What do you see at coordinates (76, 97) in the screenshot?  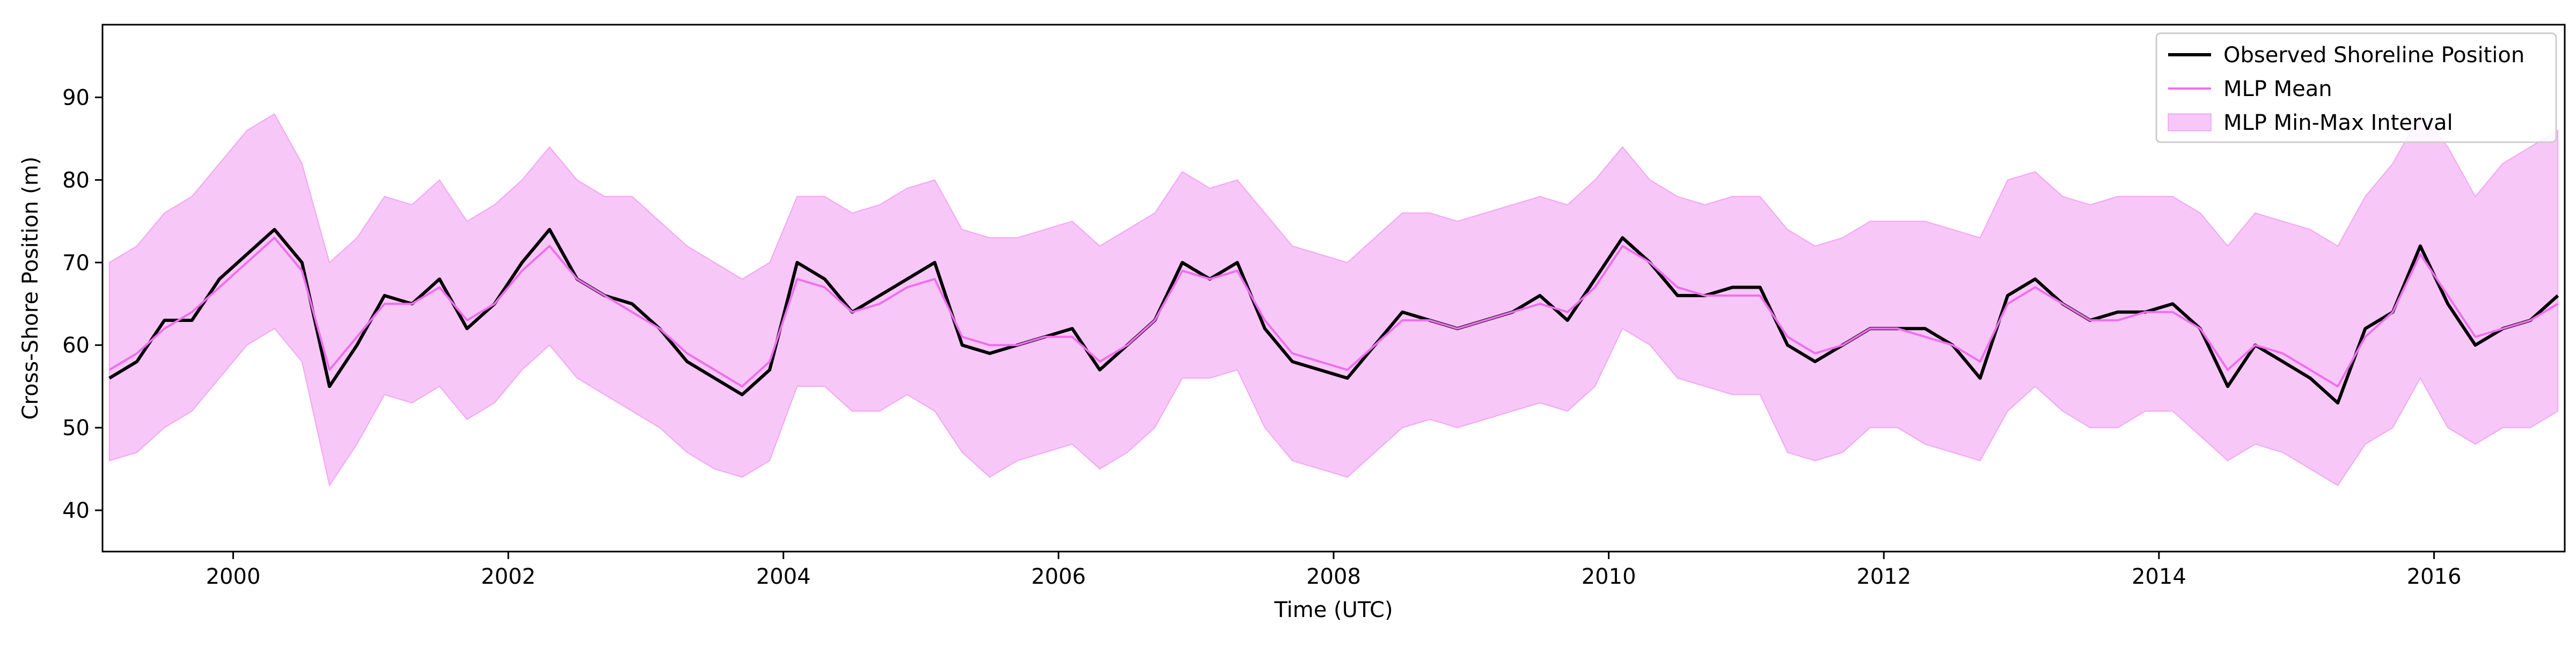 I see `y-tick-label: 90` at bounding box center [76, 97].